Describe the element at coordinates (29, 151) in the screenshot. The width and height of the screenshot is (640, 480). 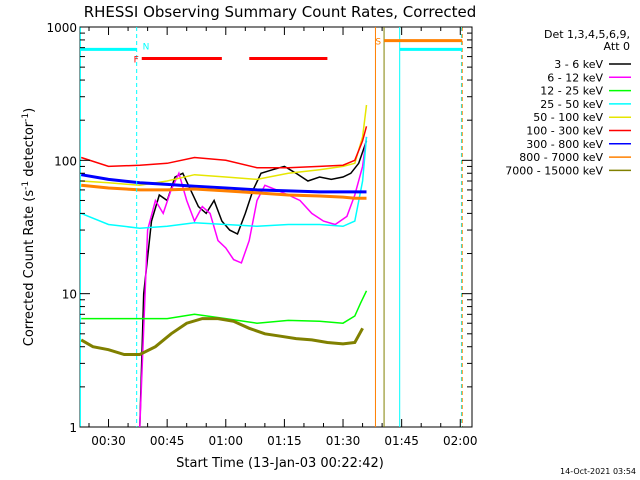
I see `y-axis-label-mid: detector` at that location.